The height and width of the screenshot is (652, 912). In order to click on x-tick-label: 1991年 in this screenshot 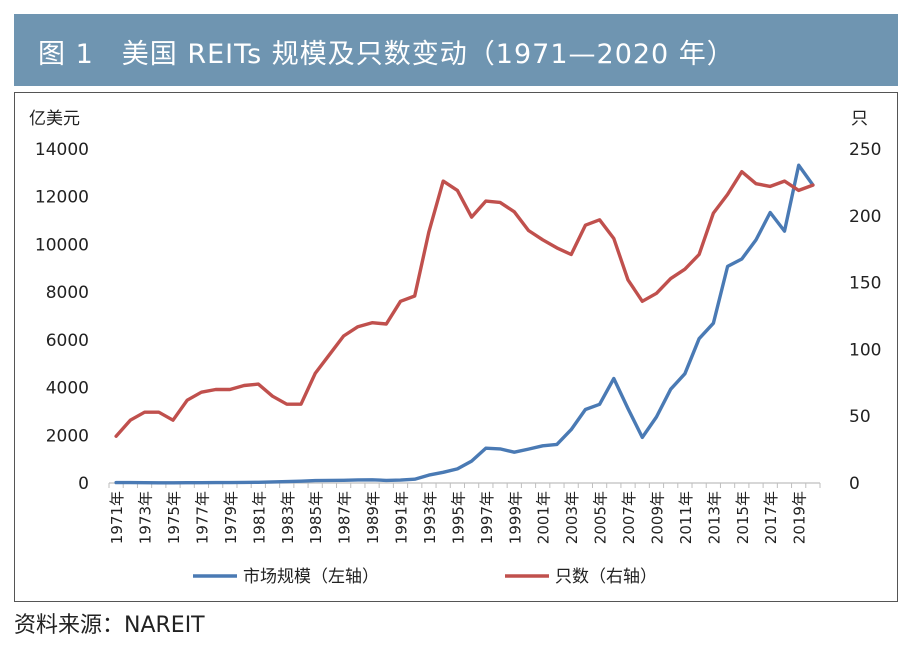, I will do `click(402, 517)`.